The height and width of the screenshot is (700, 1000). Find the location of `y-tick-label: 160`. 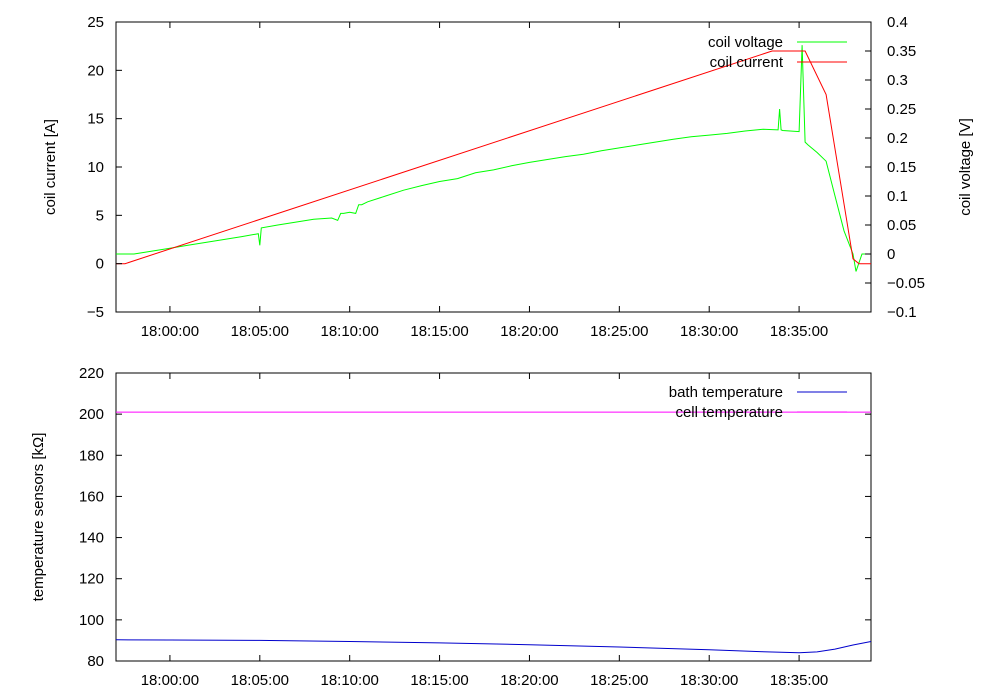

y-tick-label: 160 is located at coordinates (91, 496).